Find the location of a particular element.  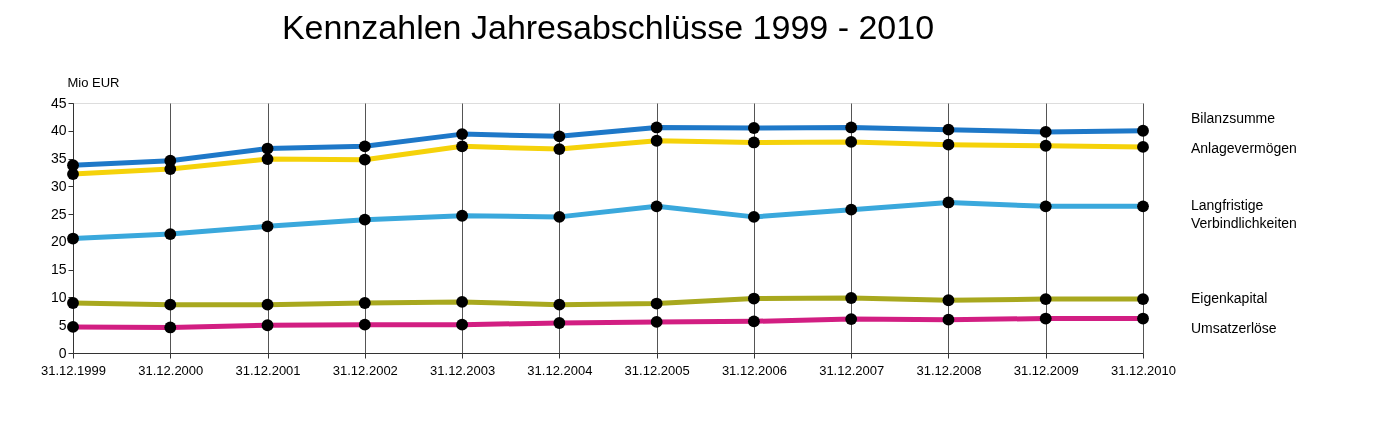

y-axis-title: Mio EUR is located at coordinates (93, 82).